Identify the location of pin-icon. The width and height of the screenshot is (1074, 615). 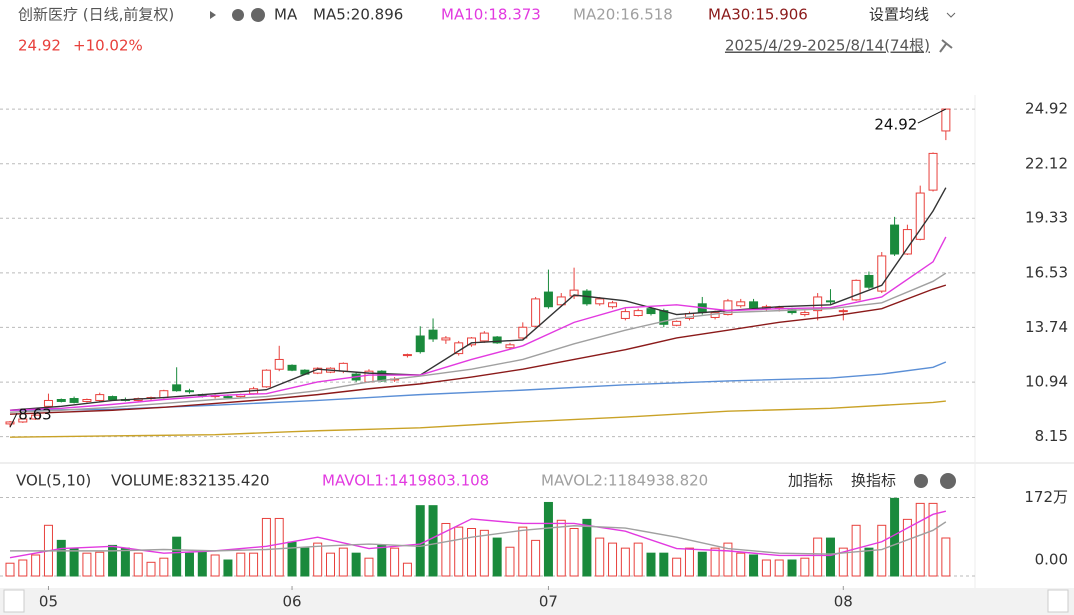
(946, 46).